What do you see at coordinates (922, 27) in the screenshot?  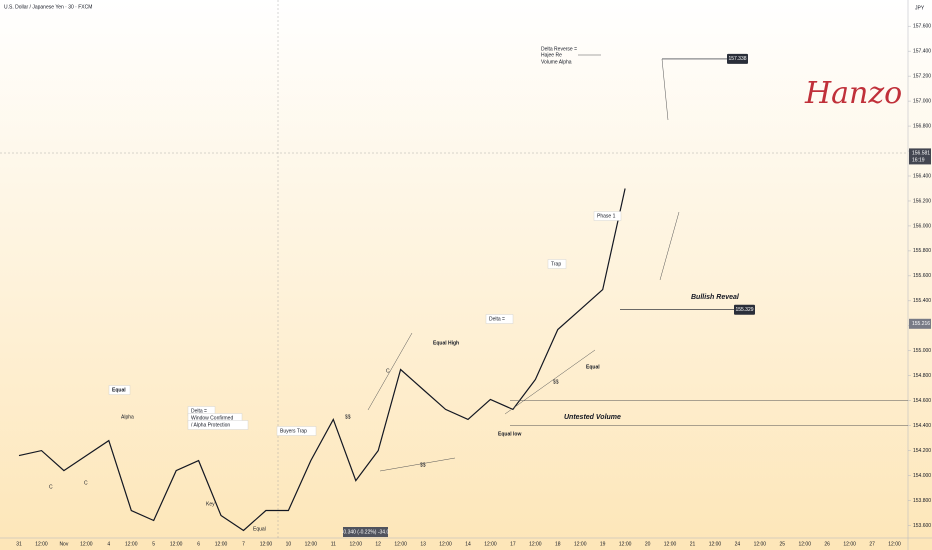 I see `y-tick-label: 157.600` at bounding box center [922, 27].